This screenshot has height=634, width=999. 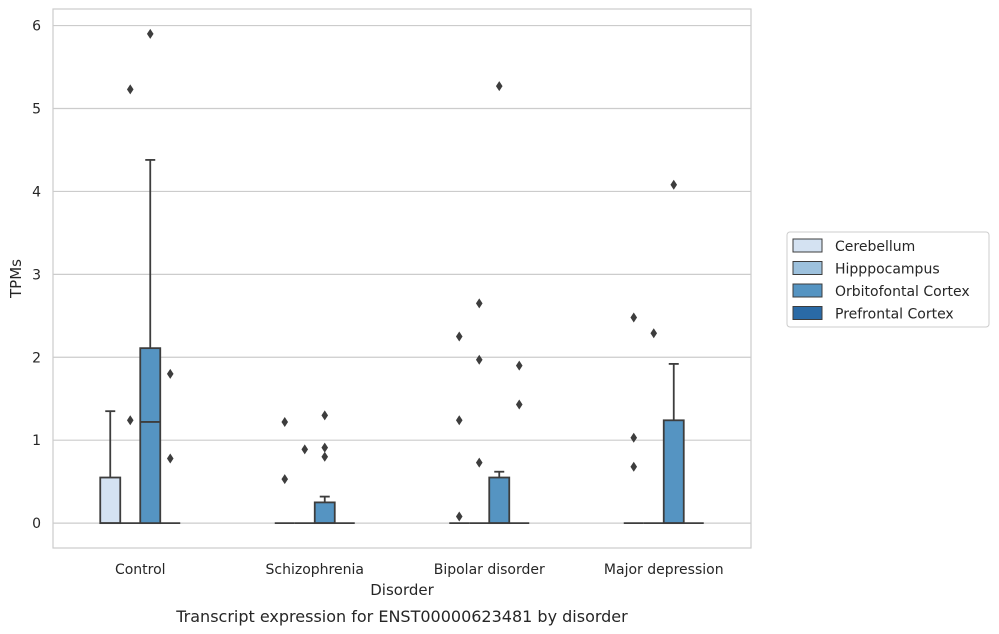 What do you see at coordinates (140, 570) in the screenshot?
I see `x-tick-label: Control` at bounding box center [140, 570].